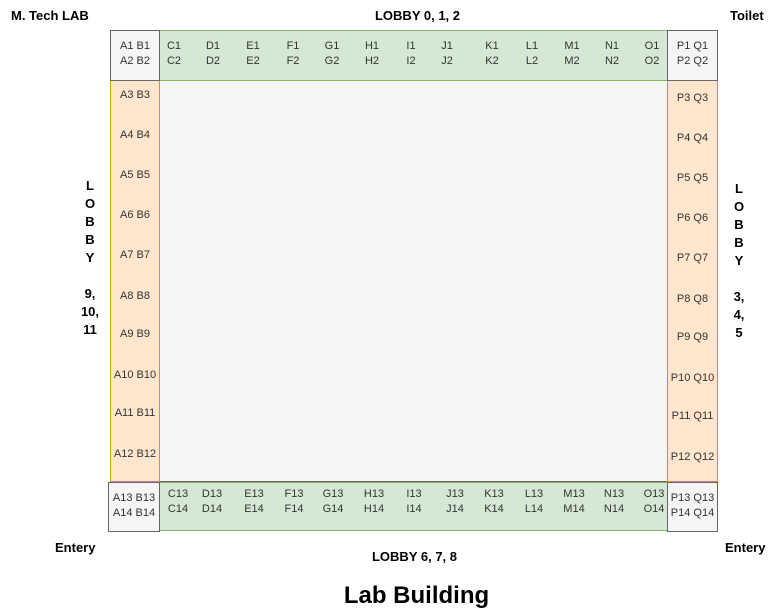 The height and width of the screenshot is (611, 783). Describe the element at coordinates (532, 46) in the screenshot. I see `room-label: L1` at that location.